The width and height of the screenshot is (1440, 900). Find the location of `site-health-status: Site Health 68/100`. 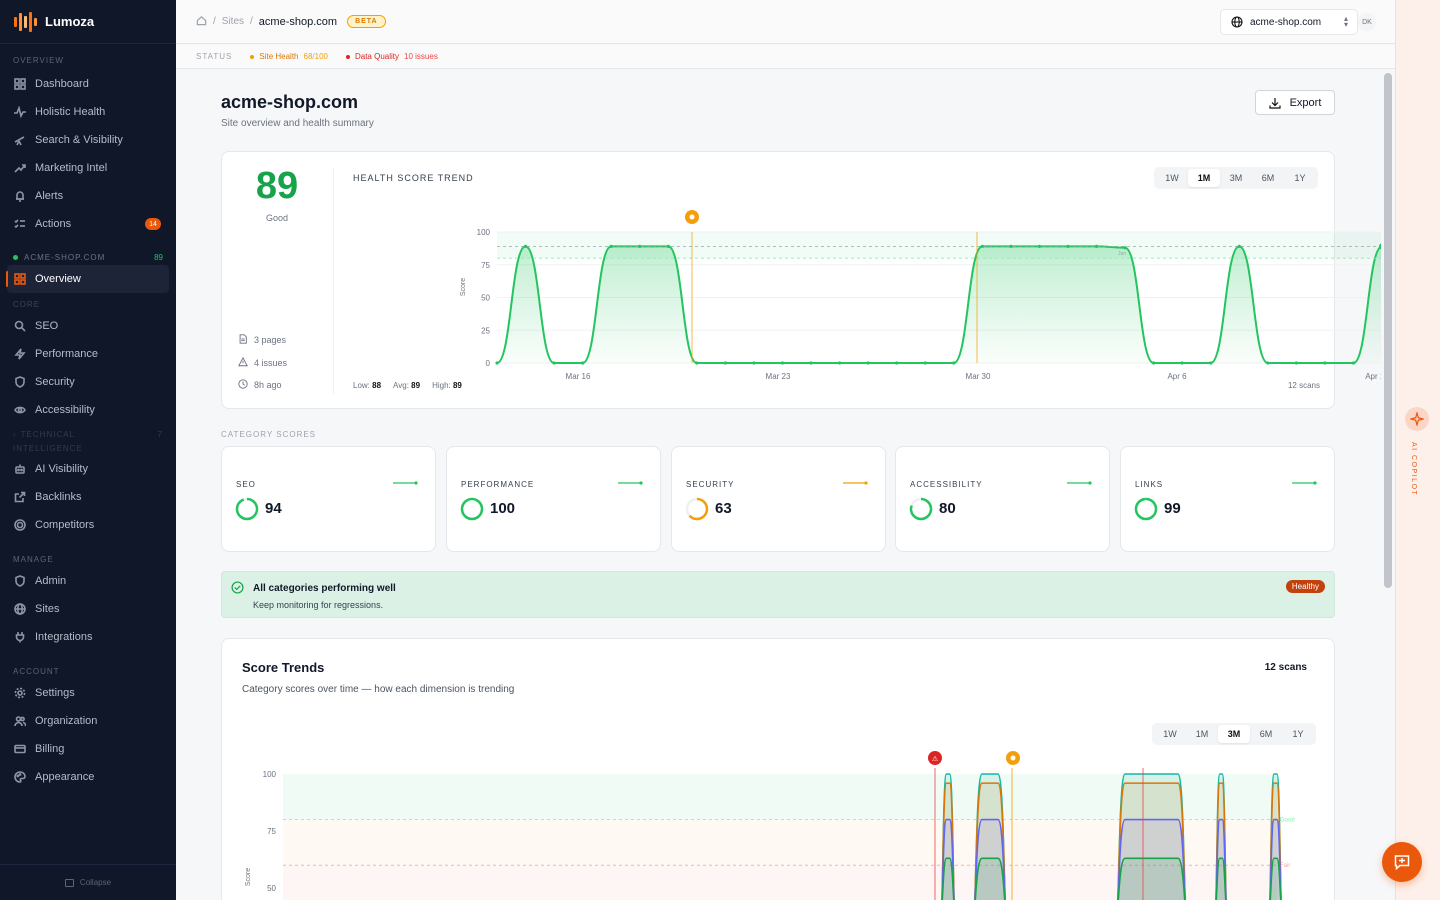

site-health-status: Site Health 68/100 is located at coordinates (289, 56).